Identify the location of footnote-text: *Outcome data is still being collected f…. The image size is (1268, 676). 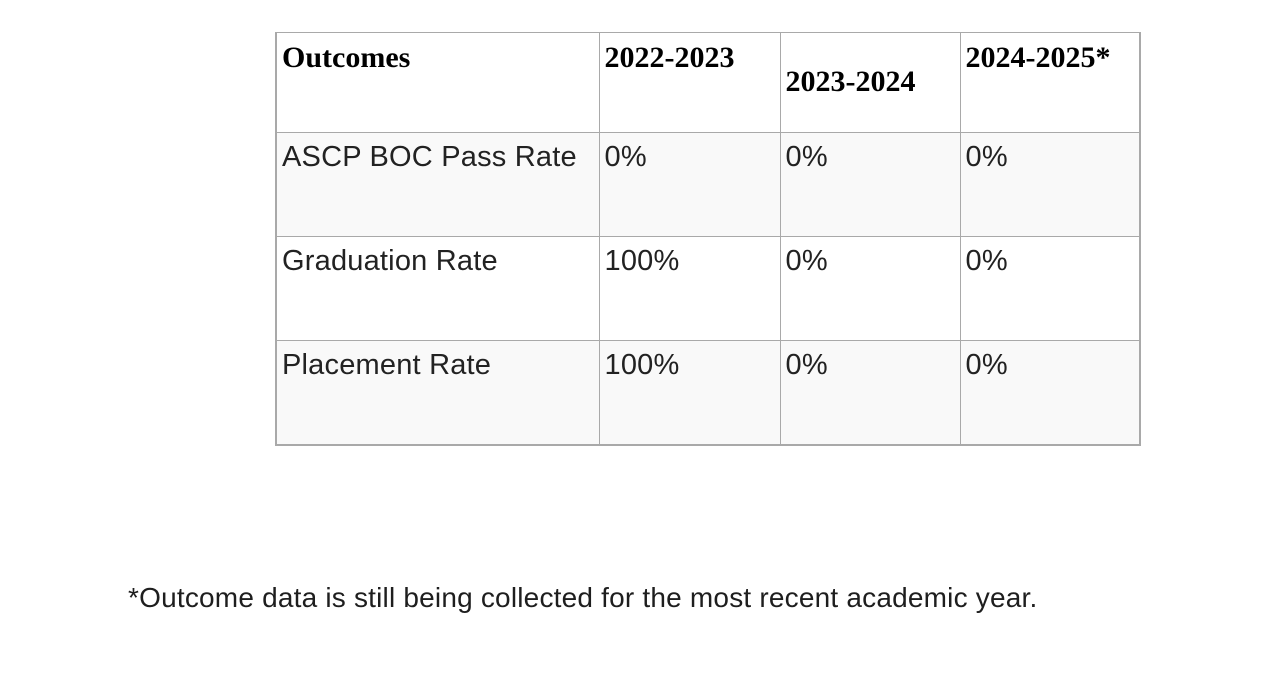
(583, 597).